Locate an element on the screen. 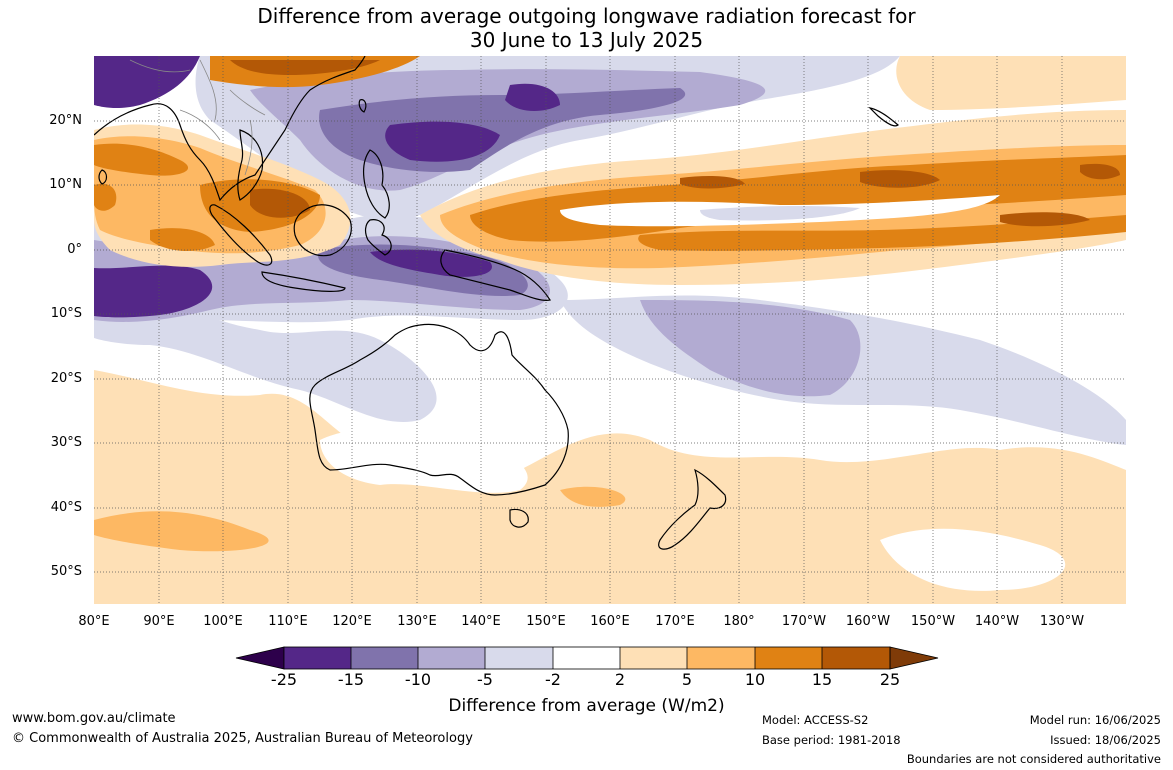 The image size is (1173, 770). anomaly-region-itcz-purple-gap is located at coordinates (780, 213).